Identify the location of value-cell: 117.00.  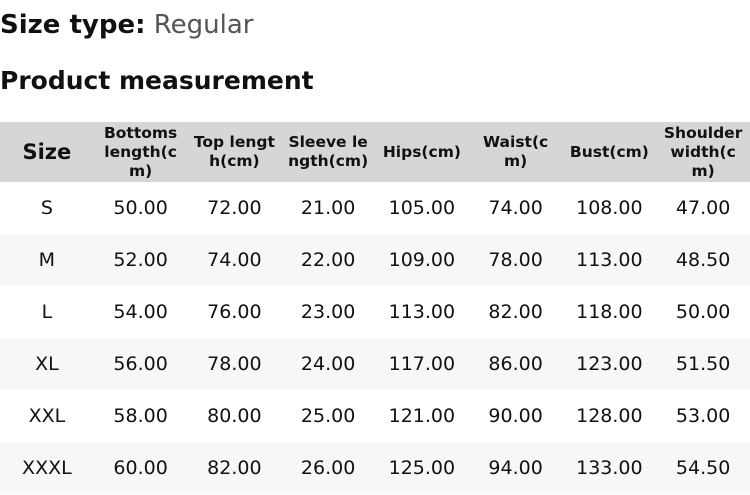
(422, 364).